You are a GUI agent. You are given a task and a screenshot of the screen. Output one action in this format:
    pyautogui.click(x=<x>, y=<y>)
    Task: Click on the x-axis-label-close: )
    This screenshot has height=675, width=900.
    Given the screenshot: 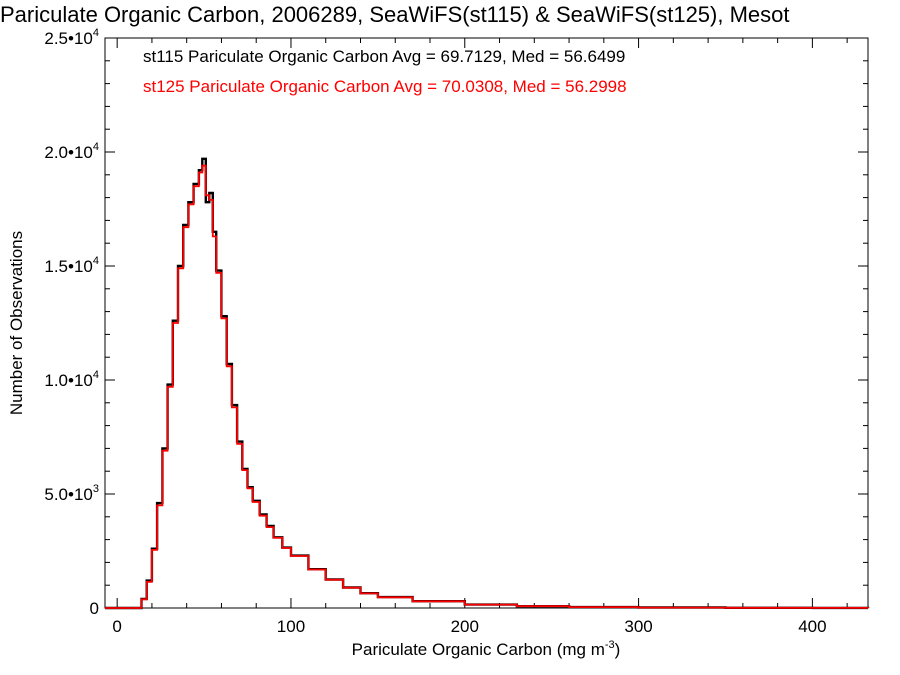 What is the action you would take?
    pyautogui.click(x=618, y=649)
    